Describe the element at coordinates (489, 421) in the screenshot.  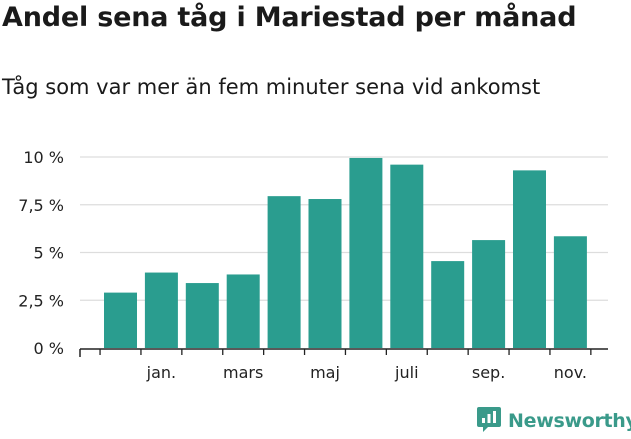
I see `newsworthy-logo-icon` at that location.